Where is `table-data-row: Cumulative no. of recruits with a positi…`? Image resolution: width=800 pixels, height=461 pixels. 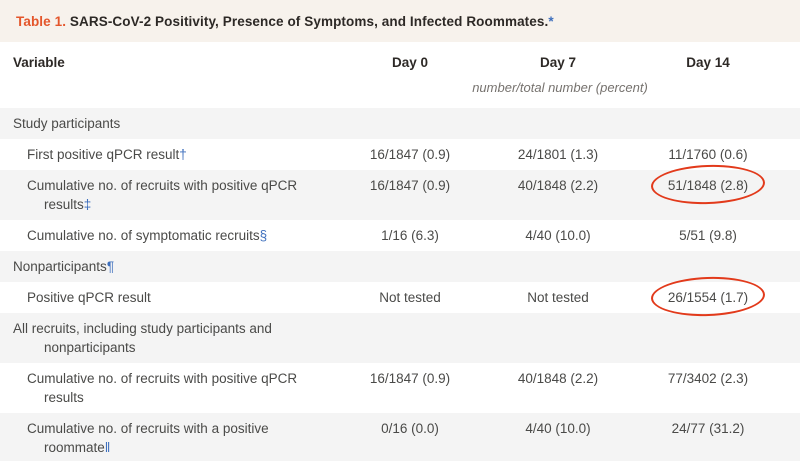 table-data-row: Cumulative no. of recruits with a positi… is located at coordinates (400, 437).